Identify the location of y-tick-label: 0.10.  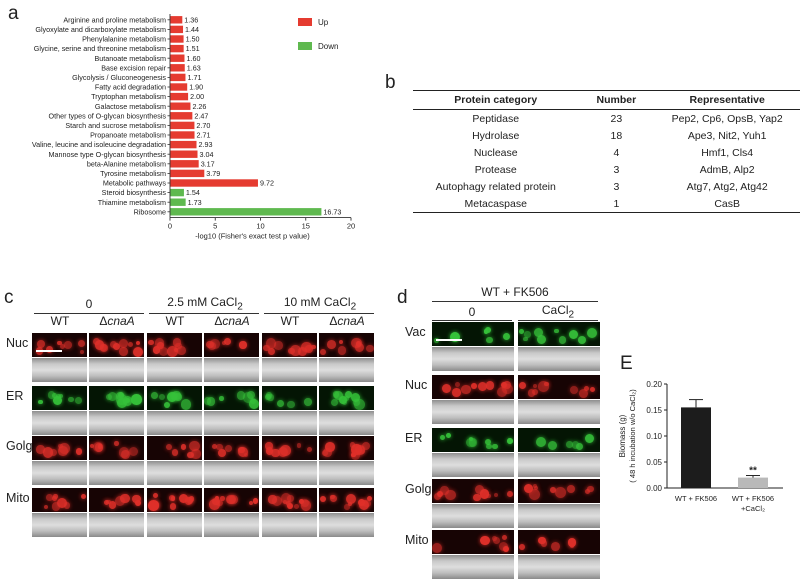
(654, 436).